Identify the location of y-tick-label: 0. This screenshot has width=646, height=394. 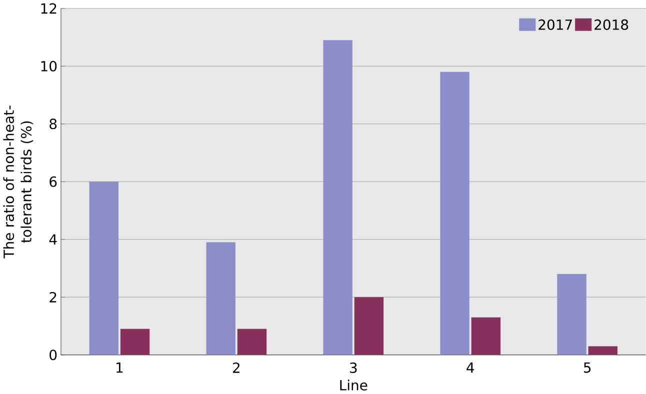
(53, 355).